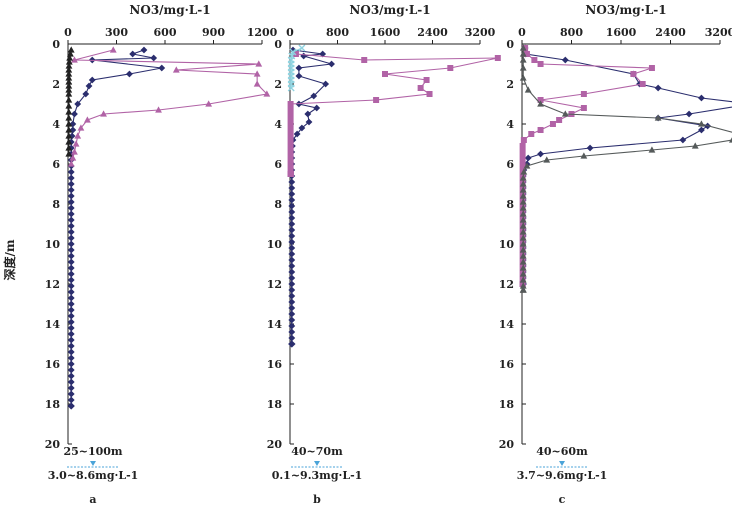 Image resolution: width=732 pixels, height=510 pixels. Describe the element at coordinates (317, 475) in the screenshot. I see `nitrate-range-label: 0.1~9.3mg·L-1` at that location.